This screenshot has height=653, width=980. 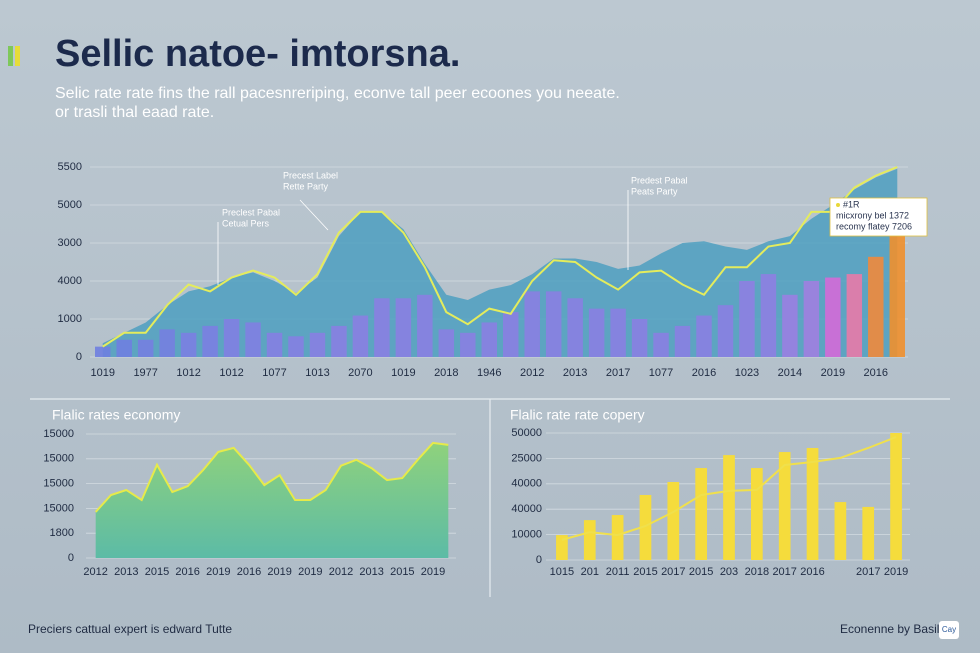 What do you see at coordinates (62, 533) in the screenshot?
I see `y-tick-label: 1800` at bounding box center [62, 533].